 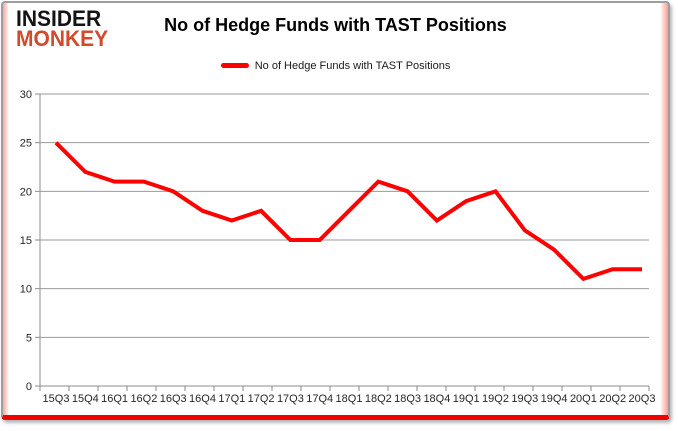 What do you see at coordinates (524, 399) in the screenshot?
I see `x-tick-label: 19Q3` at bounding box center [524, 399].